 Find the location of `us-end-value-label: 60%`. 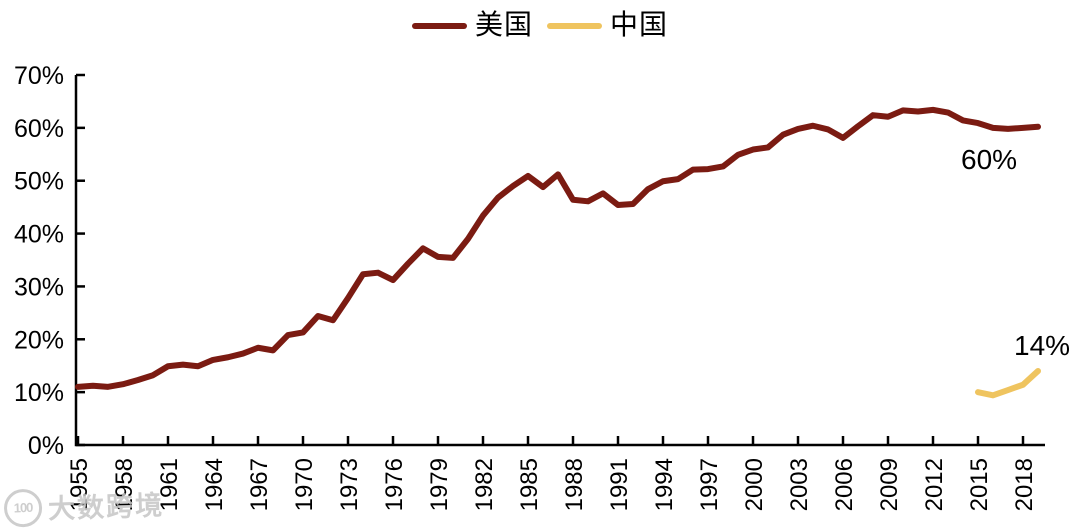

us-end-value-label: 60% is located at coordinates (989, 159).